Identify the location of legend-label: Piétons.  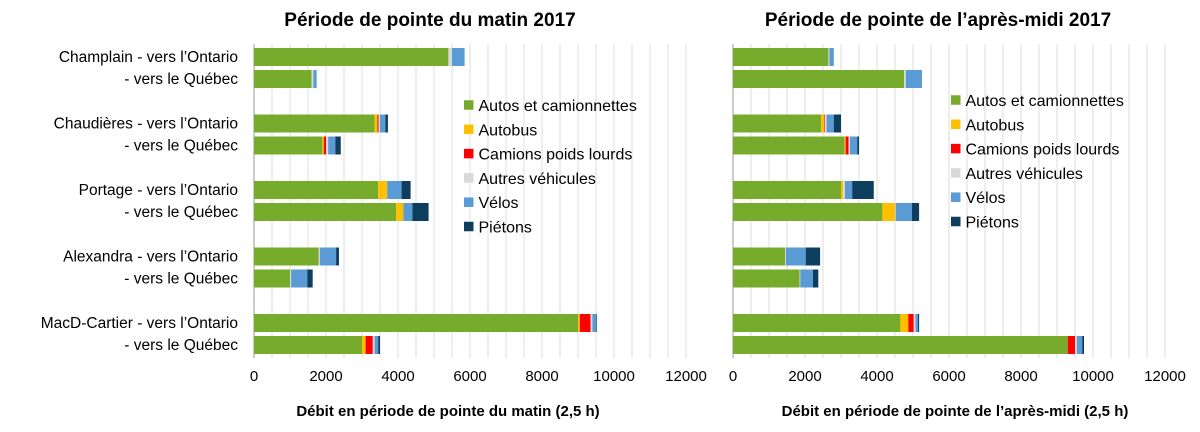
(992, 223).